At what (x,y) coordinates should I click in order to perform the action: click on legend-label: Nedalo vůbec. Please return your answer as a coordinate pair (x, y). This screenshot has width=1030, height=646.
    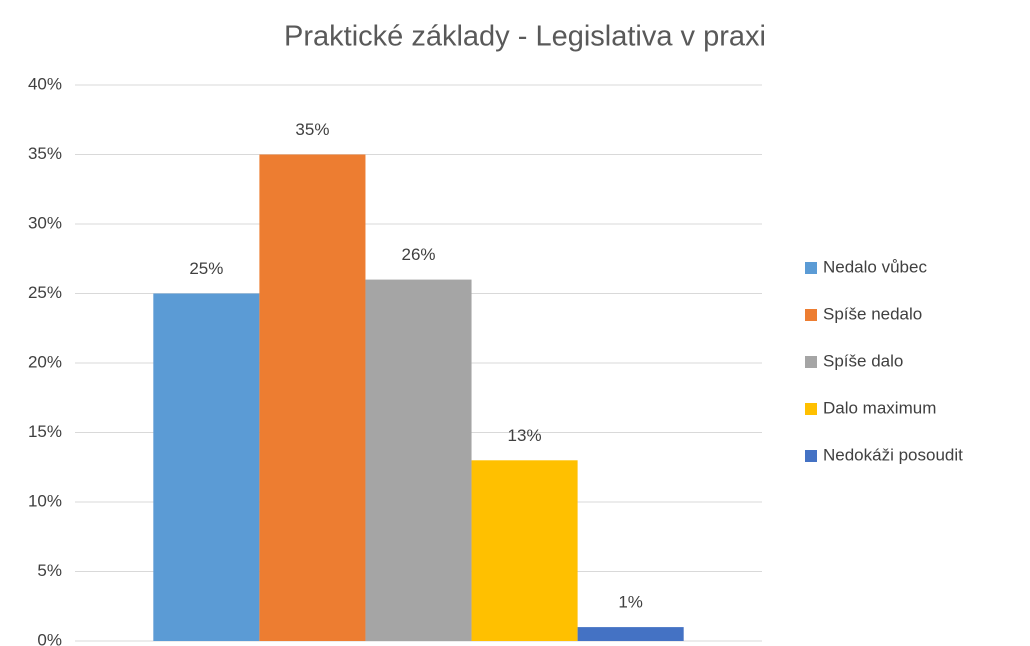
    Looking at the image, I should click on (875, 266).